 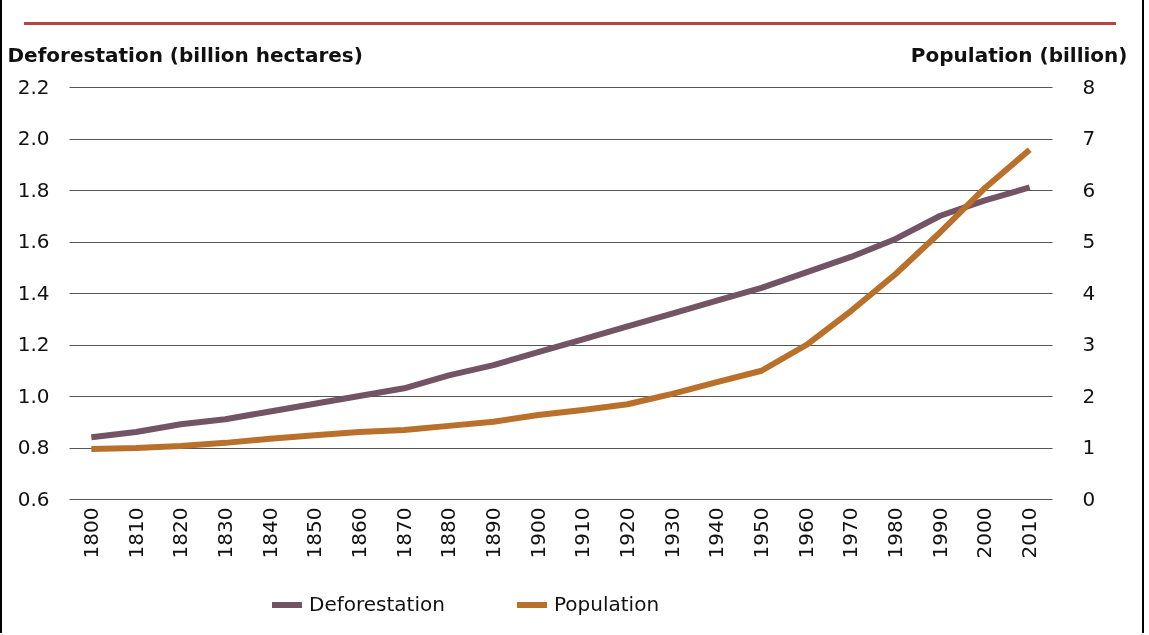 I want to click on x-tick-label: 1890, so click(x=492, y=533).